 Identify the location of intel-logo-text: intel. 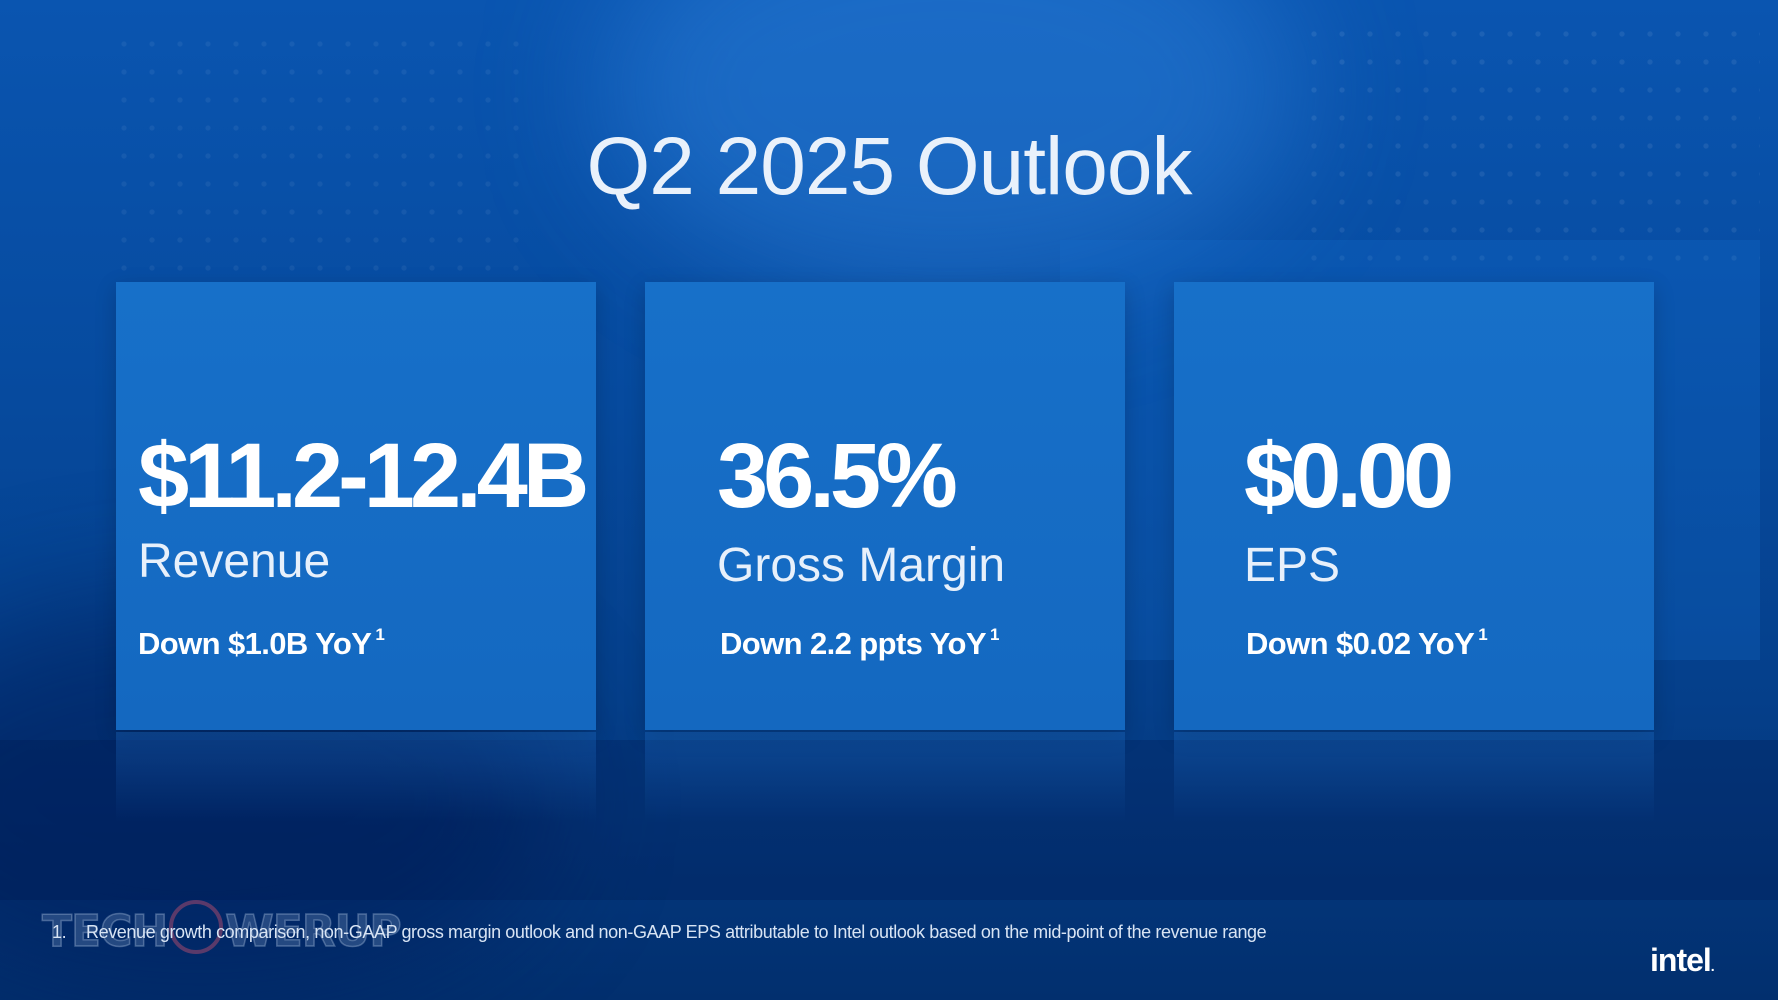
(1681, 960).